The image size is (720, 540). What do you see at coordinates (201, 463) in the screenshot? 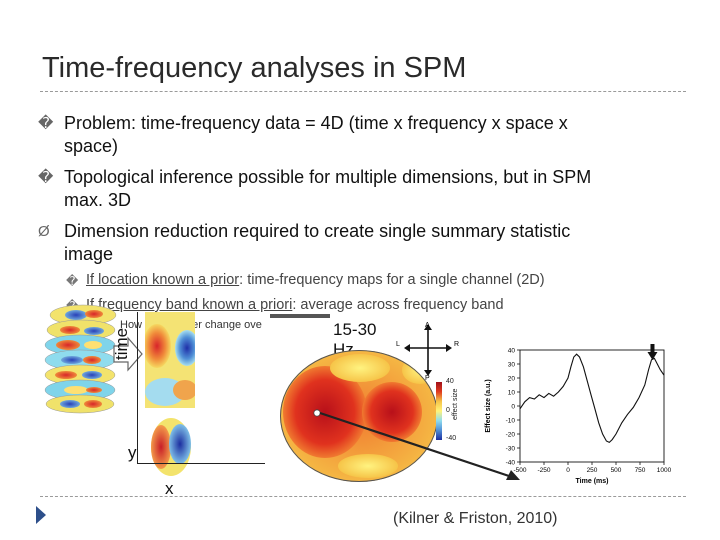
I see `x-axis-line` at bounding box center [201, 463].